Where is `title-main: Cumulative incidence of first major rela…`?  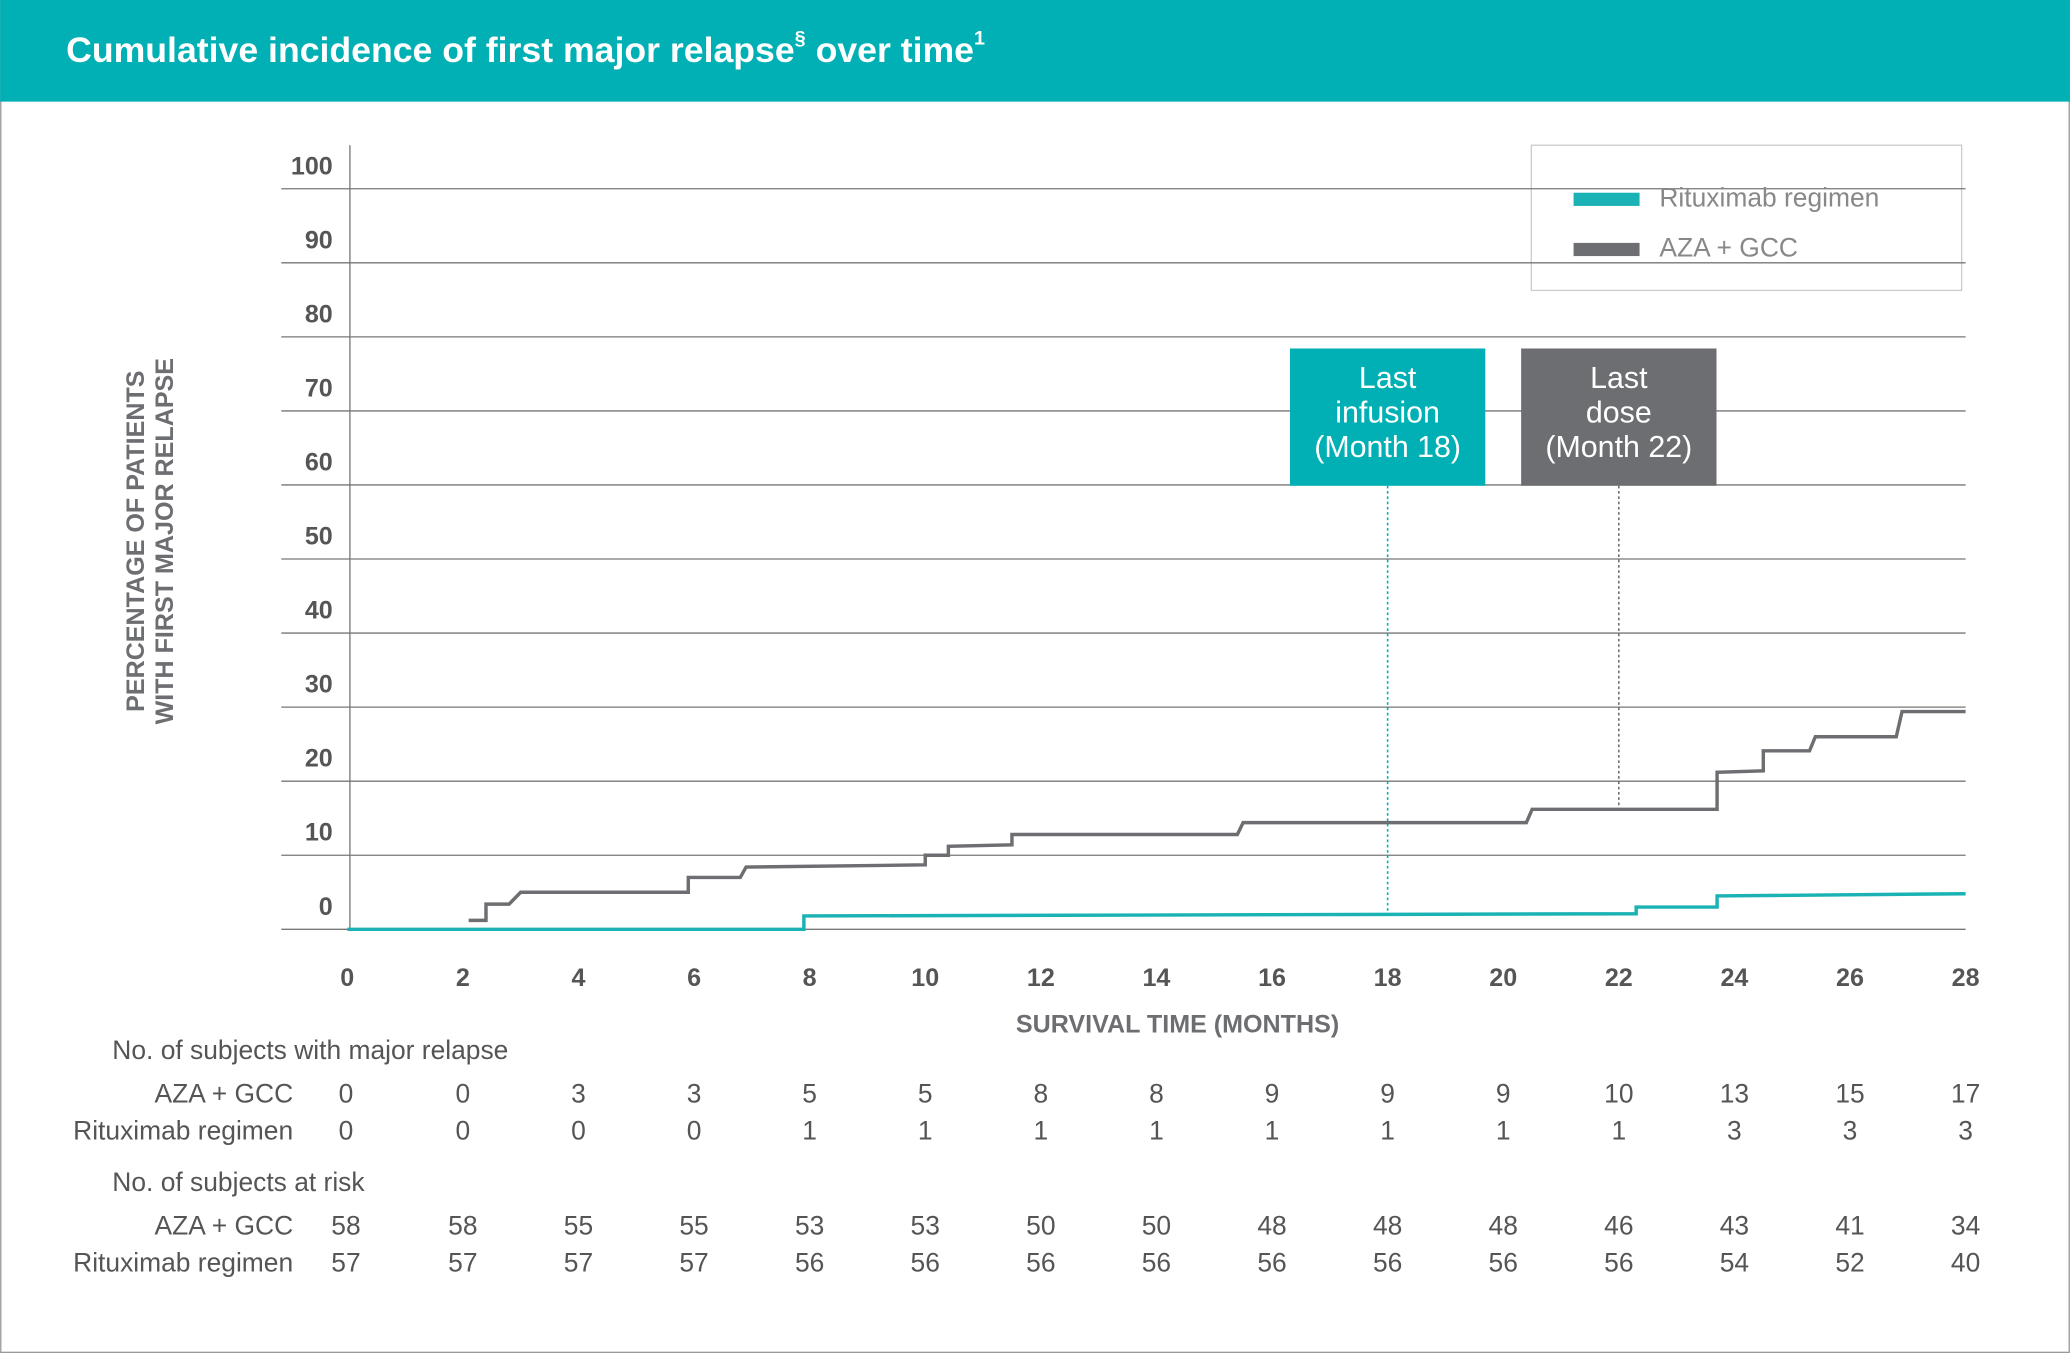 title-main: Cumulative incidence of first major rela… is located at coordinates (430, 50).